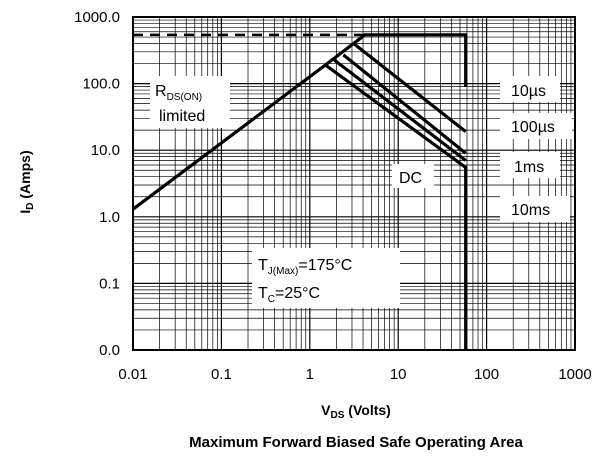 Image resolution: width=608 pixels, height=457 pixels. I want to click on x-tick-labels: 0.01 0.1 1 10 100 1000, so click(354, 374).